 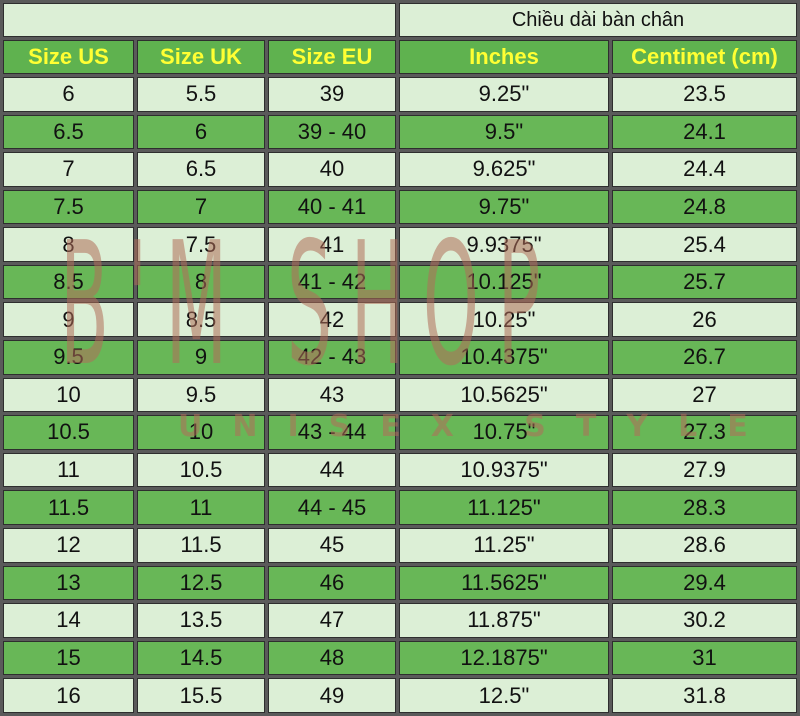 I want to click on cell-size-uk: 7, so click(x=201, y=207).